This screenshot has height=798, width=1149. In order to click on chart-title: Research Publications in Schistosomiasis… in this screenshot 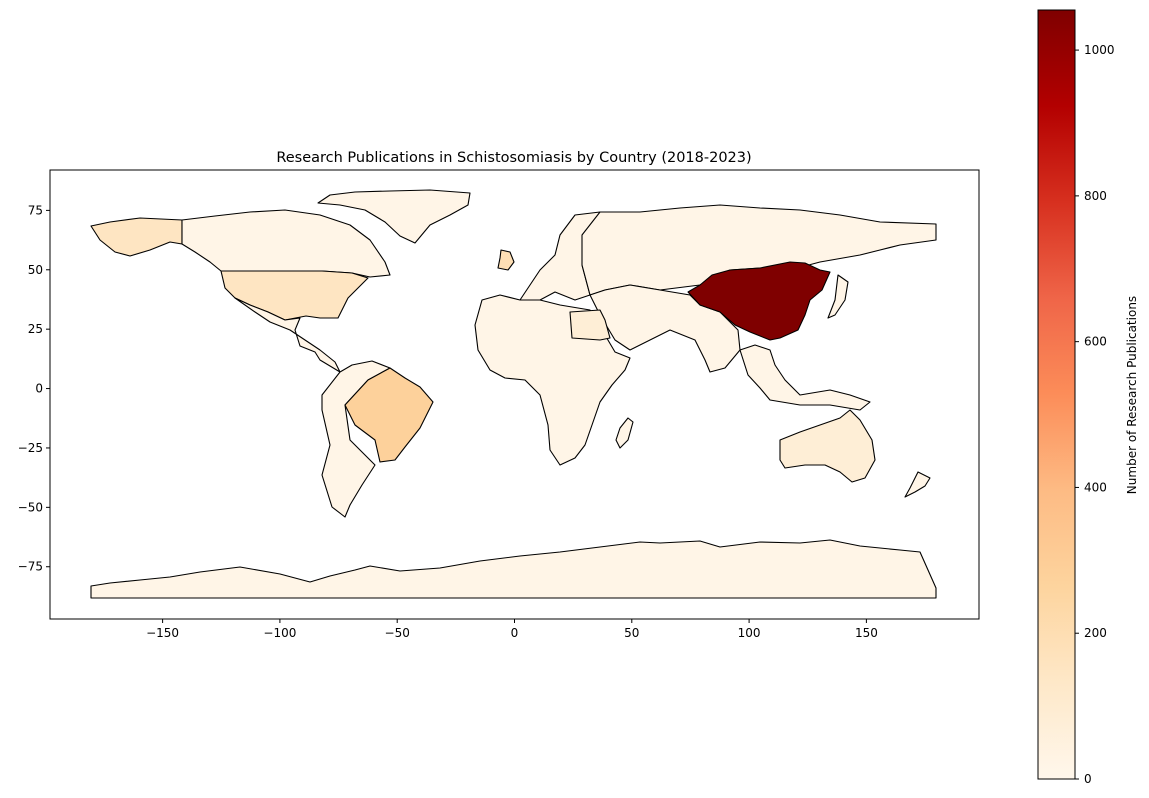, I will do `click(513, 158)`.